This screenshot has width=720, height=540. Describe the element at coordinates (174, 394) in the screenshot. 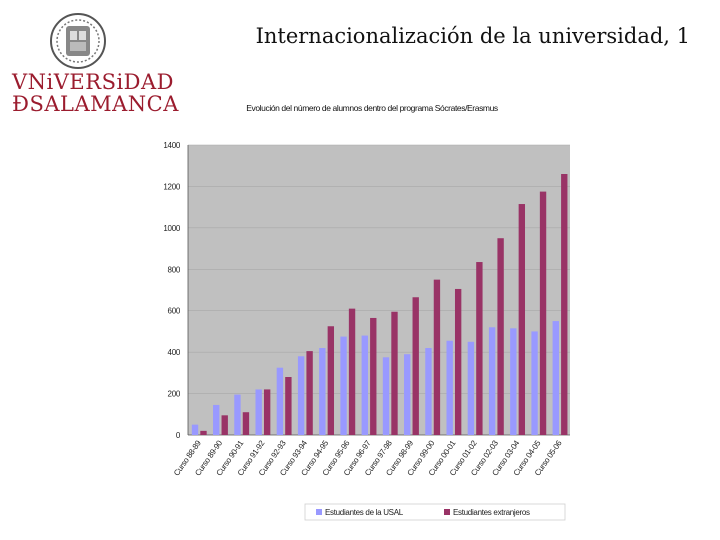

I see `y-tick-label: 200` at that location.